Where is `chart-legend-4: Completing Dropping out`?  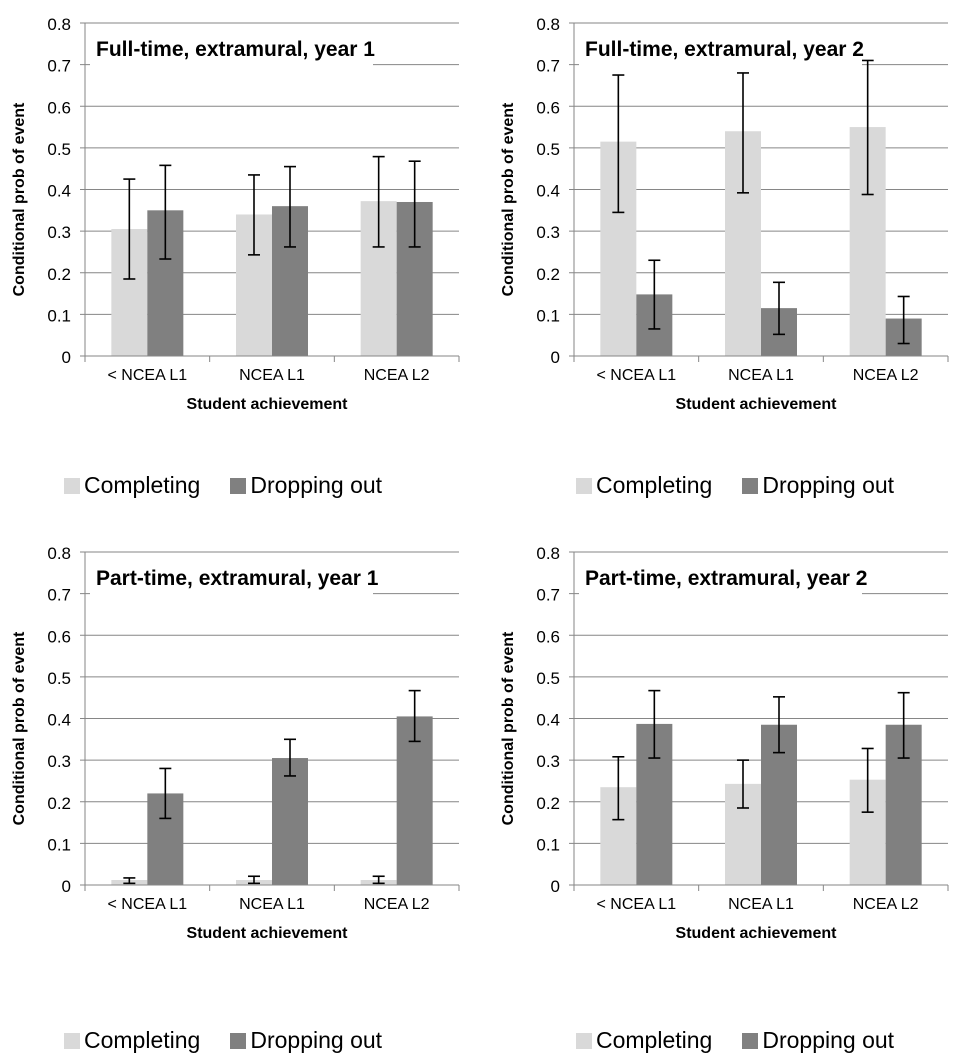 chart-legend-4: Completing Dropping out is located at coordinates (750, 1040).